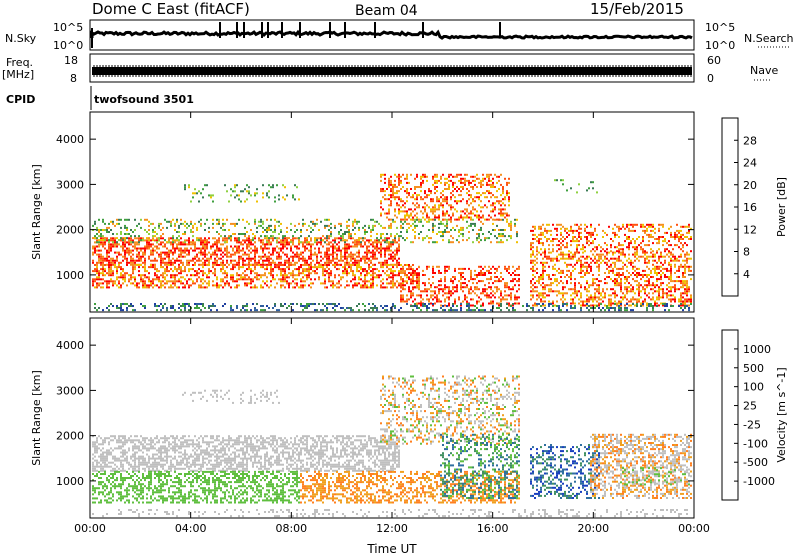  I want to click on freq-hi-tick: 18, so click(71, 60).